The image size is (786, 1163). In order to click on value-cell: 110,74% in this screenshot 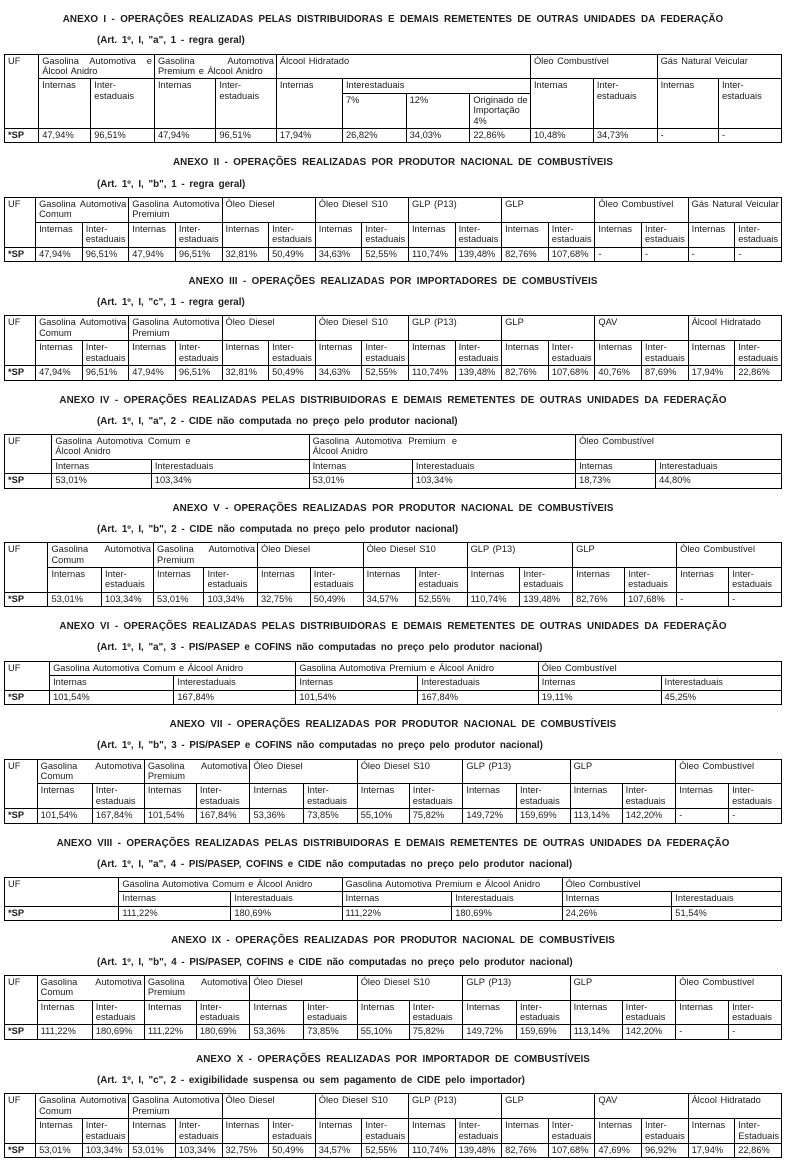, I will do `click(431, 254)`.